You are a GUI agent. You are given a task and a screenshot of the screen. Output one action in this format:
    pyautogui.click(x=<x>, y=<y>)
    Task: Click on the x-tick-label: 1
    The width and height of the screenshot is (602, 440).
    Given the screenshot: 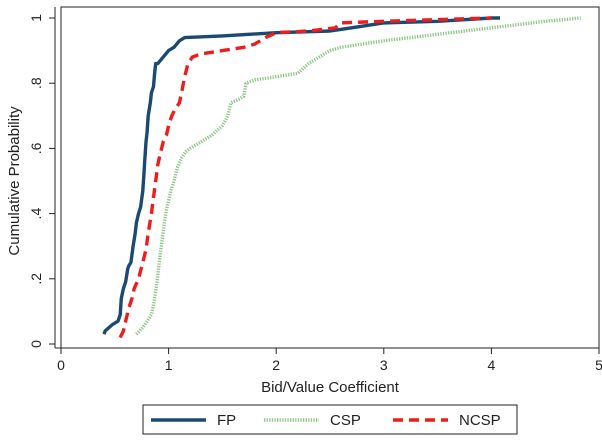 What is the action you would take?
    pyautogui.click(x=169, y=365)
    